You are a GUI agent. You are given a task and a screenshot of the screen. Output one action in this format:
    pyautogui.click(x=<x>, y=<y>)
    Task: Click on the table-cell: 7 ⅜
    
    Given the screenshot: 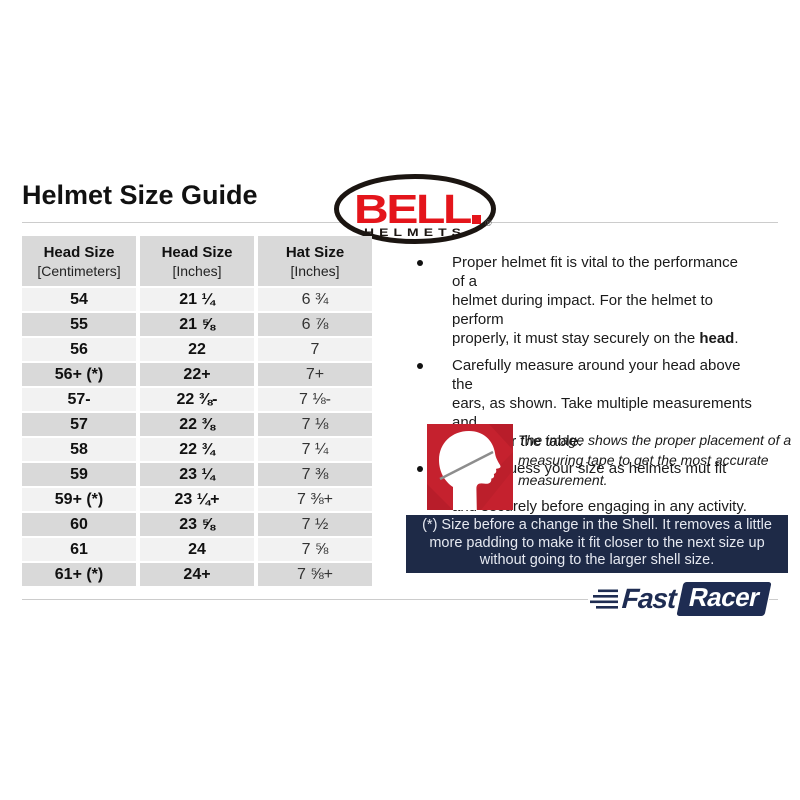 What is the action you would take?
    pyautogui.click(x=315, y=474)
    